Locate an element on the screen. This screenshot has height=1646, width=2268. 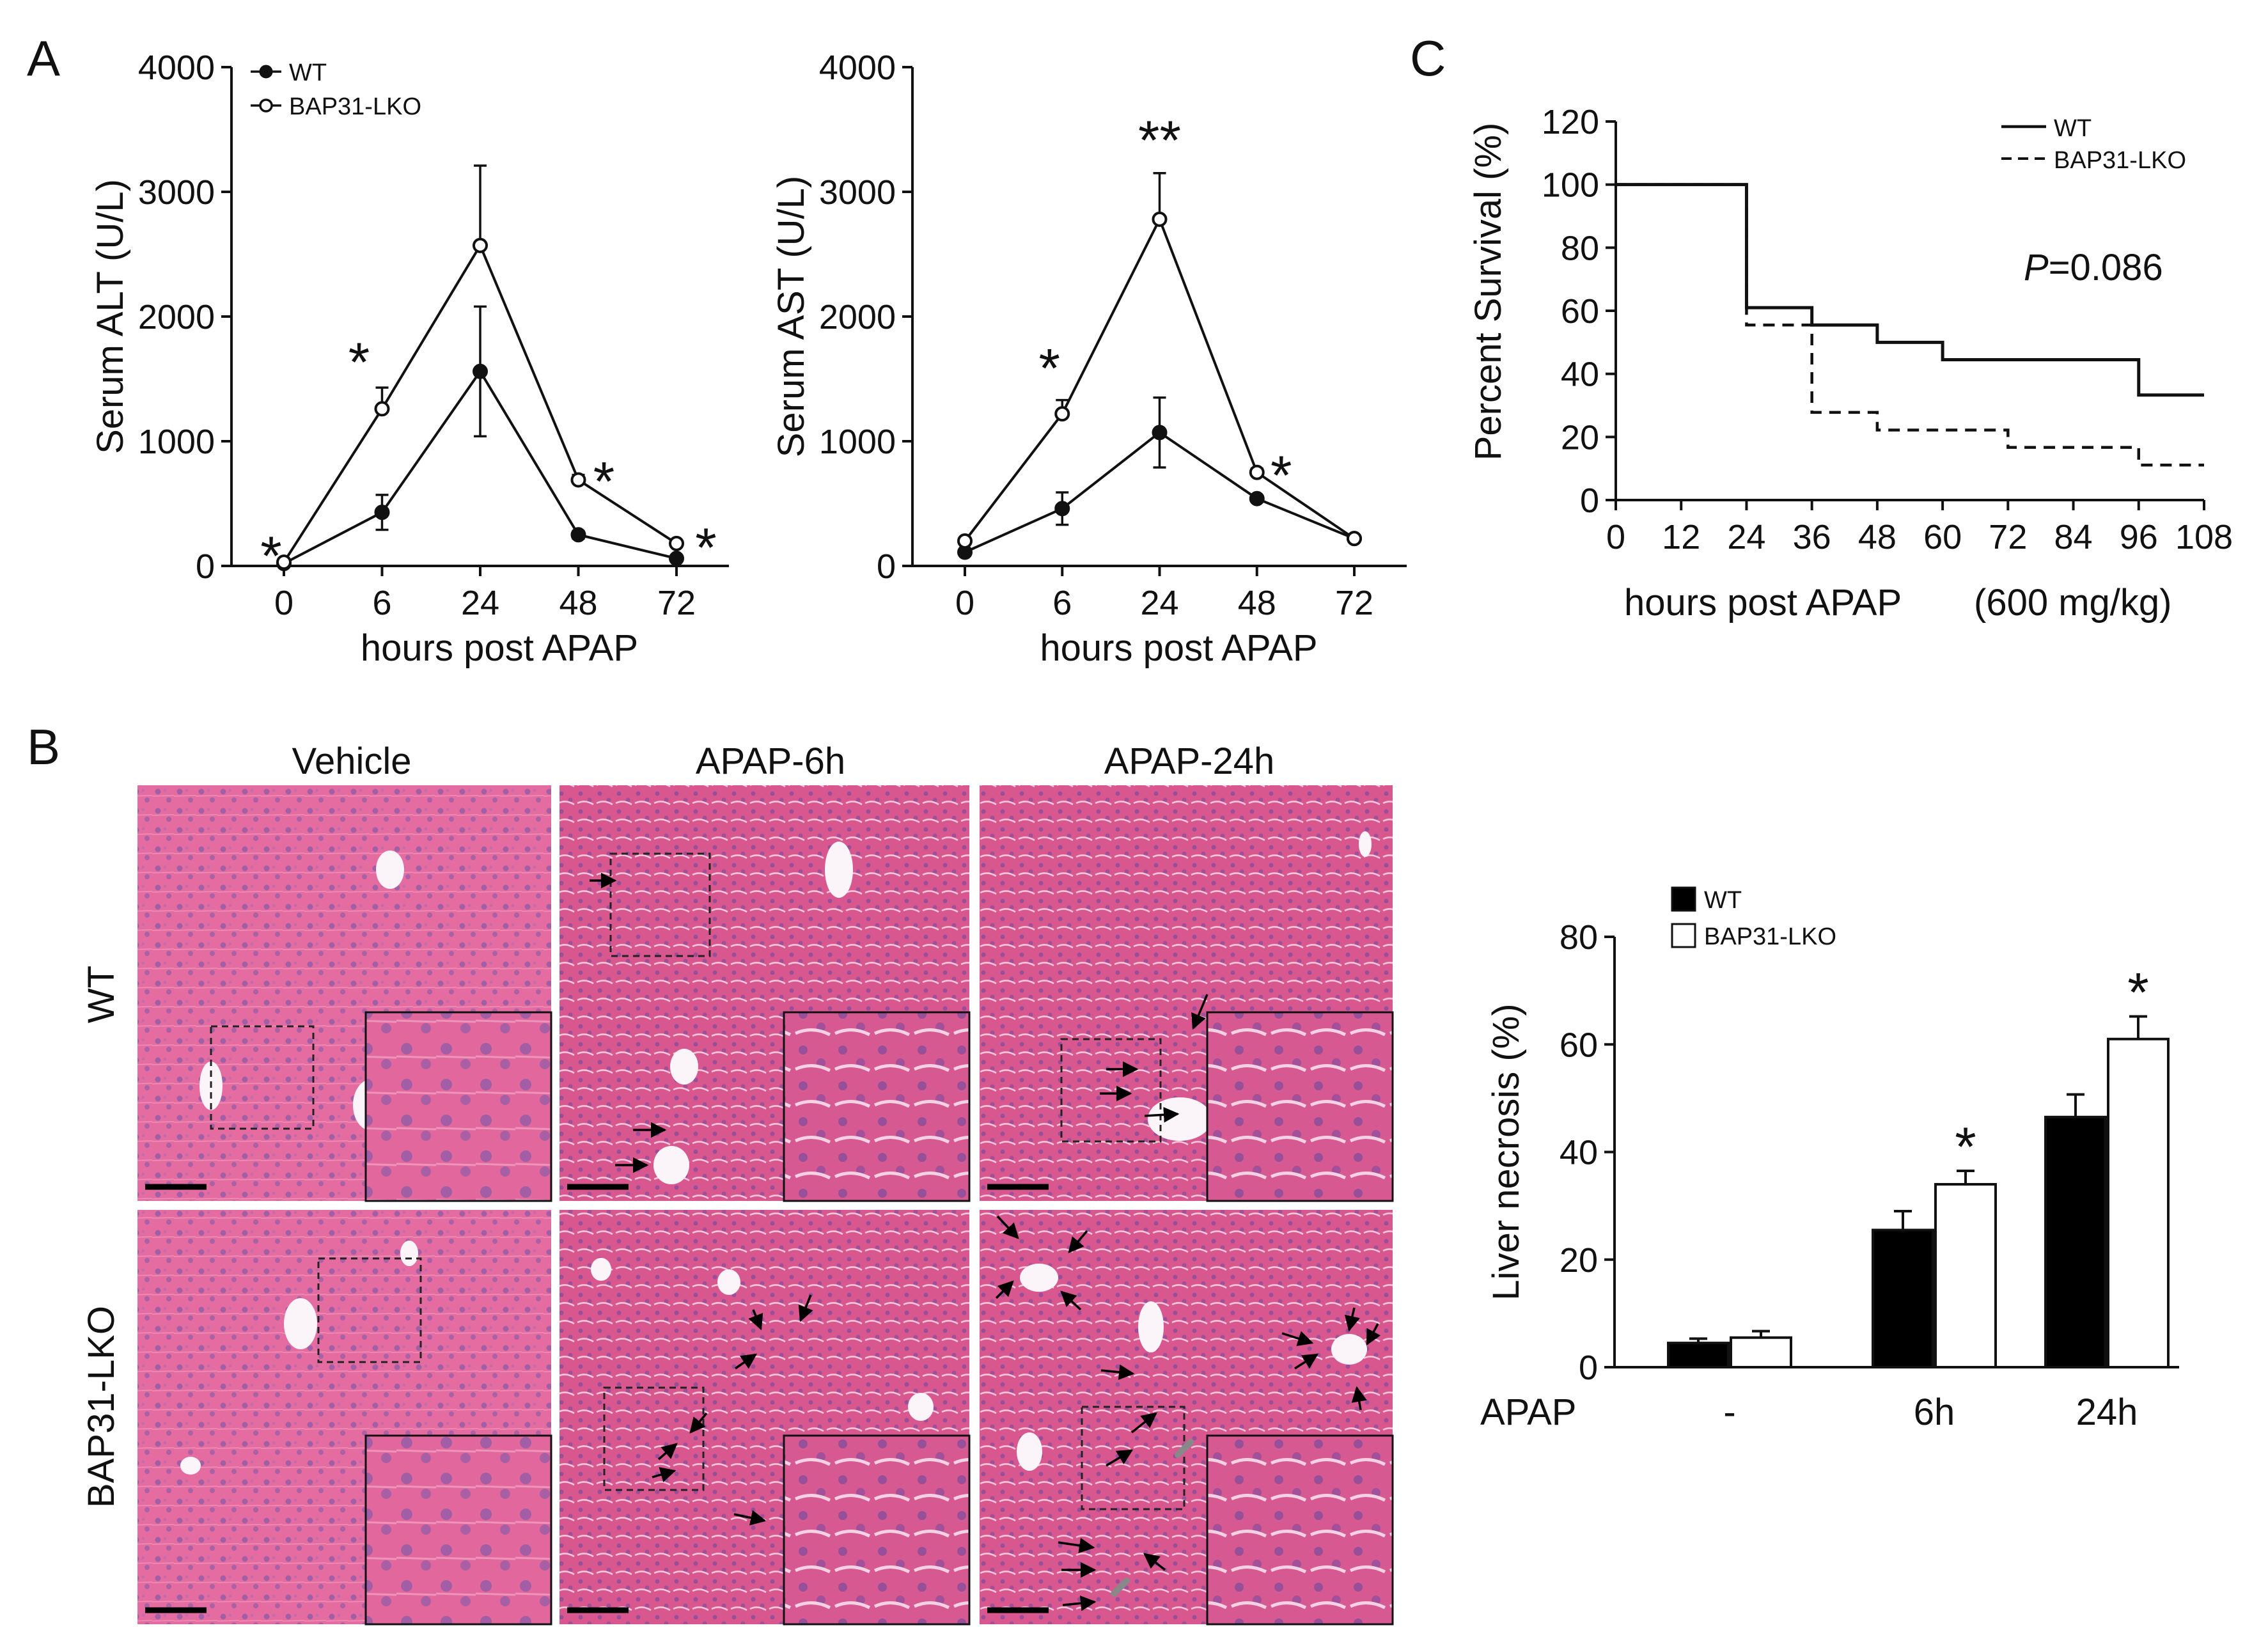
category-label: 24h is located at coordinates (2107, 1412).